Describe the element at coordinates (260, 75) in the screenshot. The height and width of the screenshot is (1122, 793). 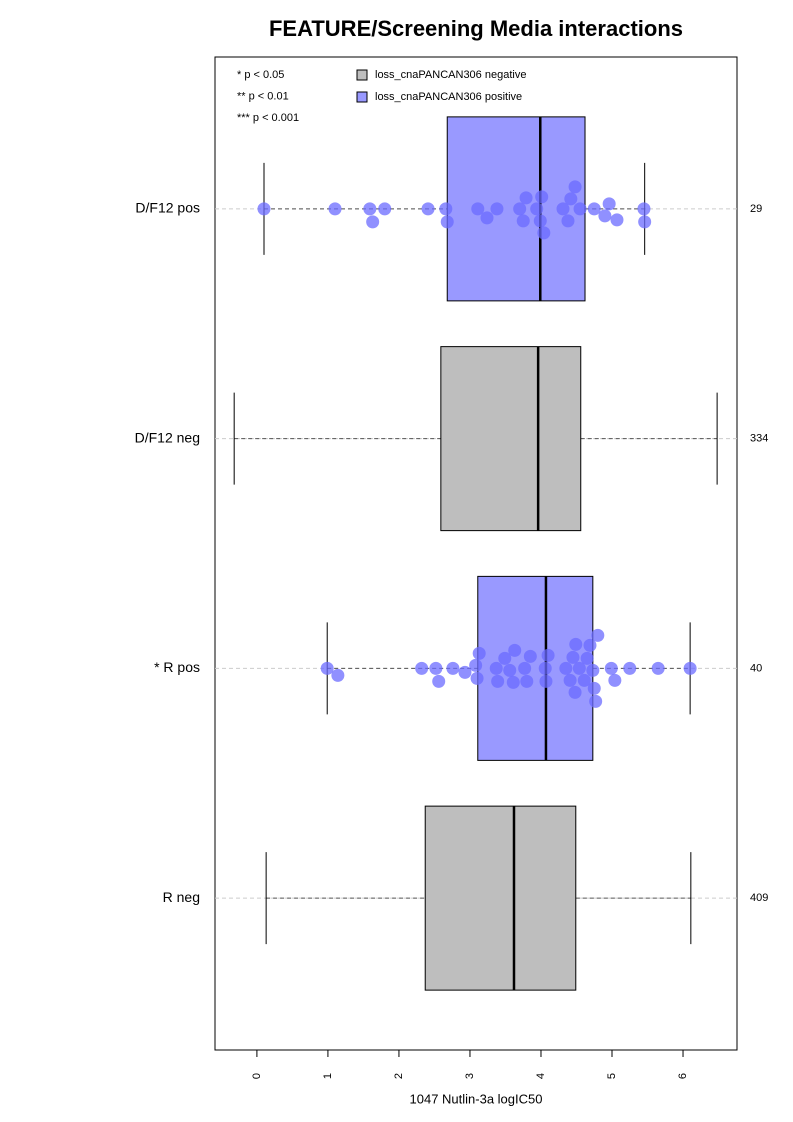
I see `annotation: * p < 0.05` at that location.